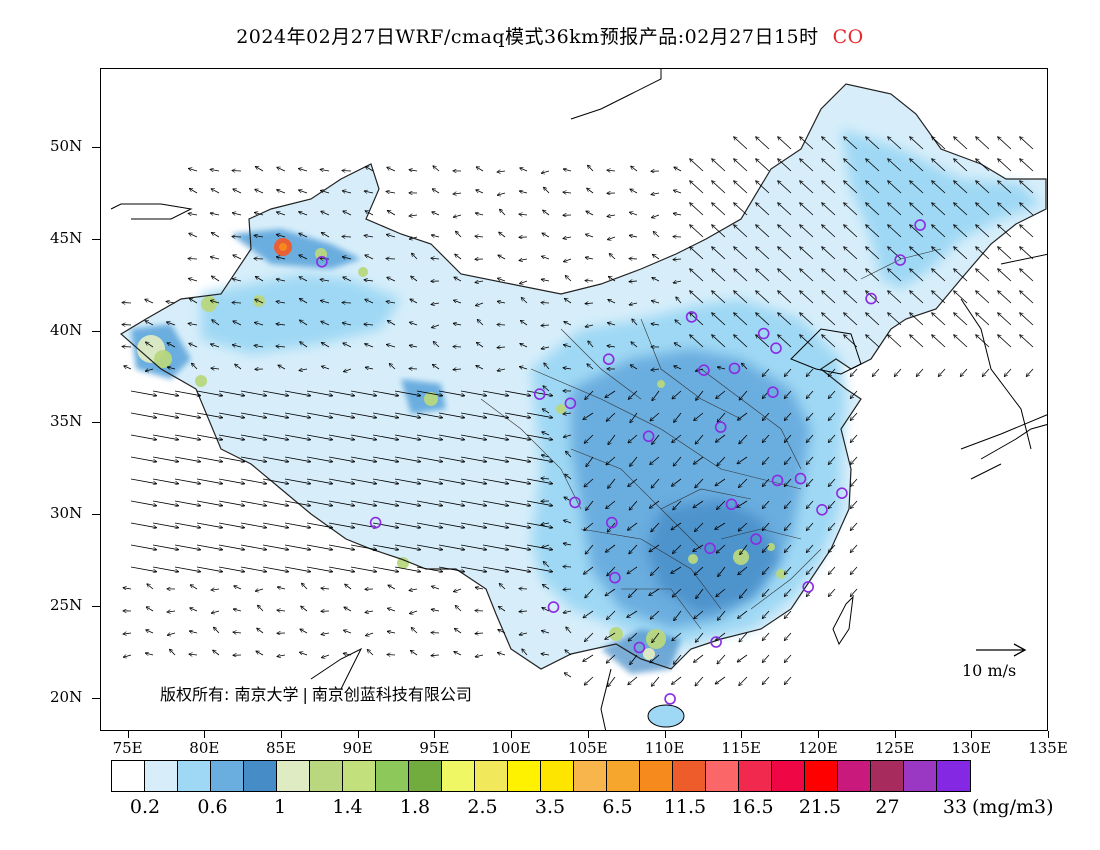 The image size is (1100, 850). What do you see at coordinates (347, 807) in the screenshot?
I see `legend-label: 1.4` at bounding box center [347, 807].